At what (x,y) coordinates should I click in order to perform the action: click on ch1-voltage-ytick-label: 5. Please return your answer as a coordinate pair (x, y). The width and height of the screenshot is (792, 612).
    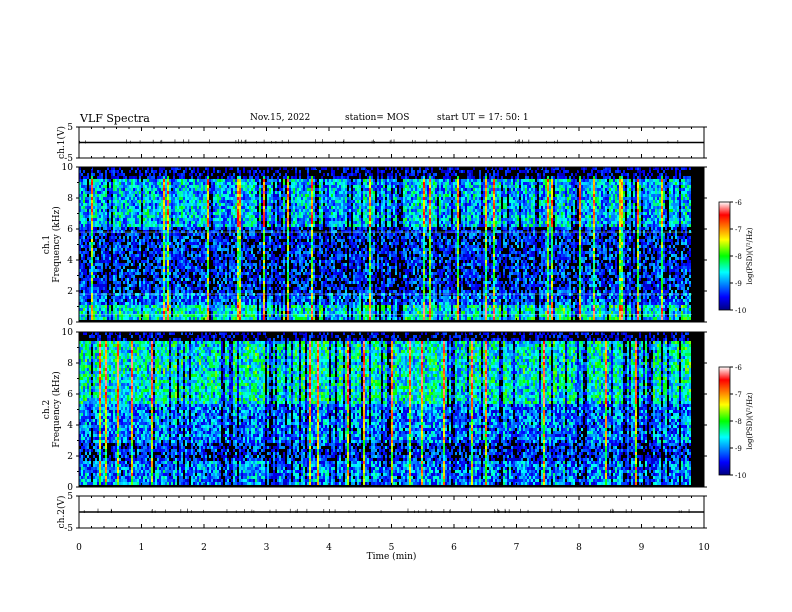
    Looking at the image, I should click on (70, 128).